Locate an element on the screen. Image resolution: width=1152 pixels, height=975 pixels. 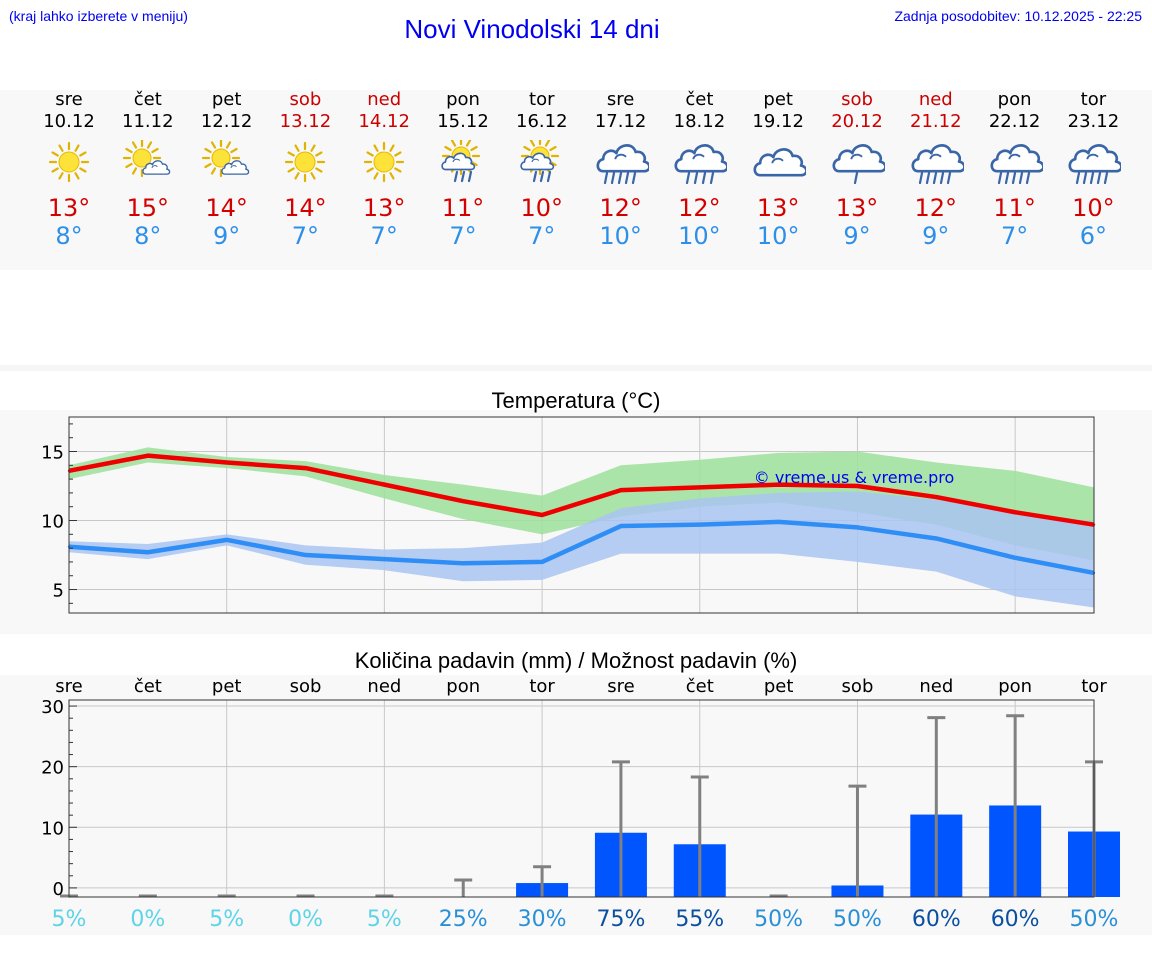
day-label: ned is located at coordinates (384, 686).